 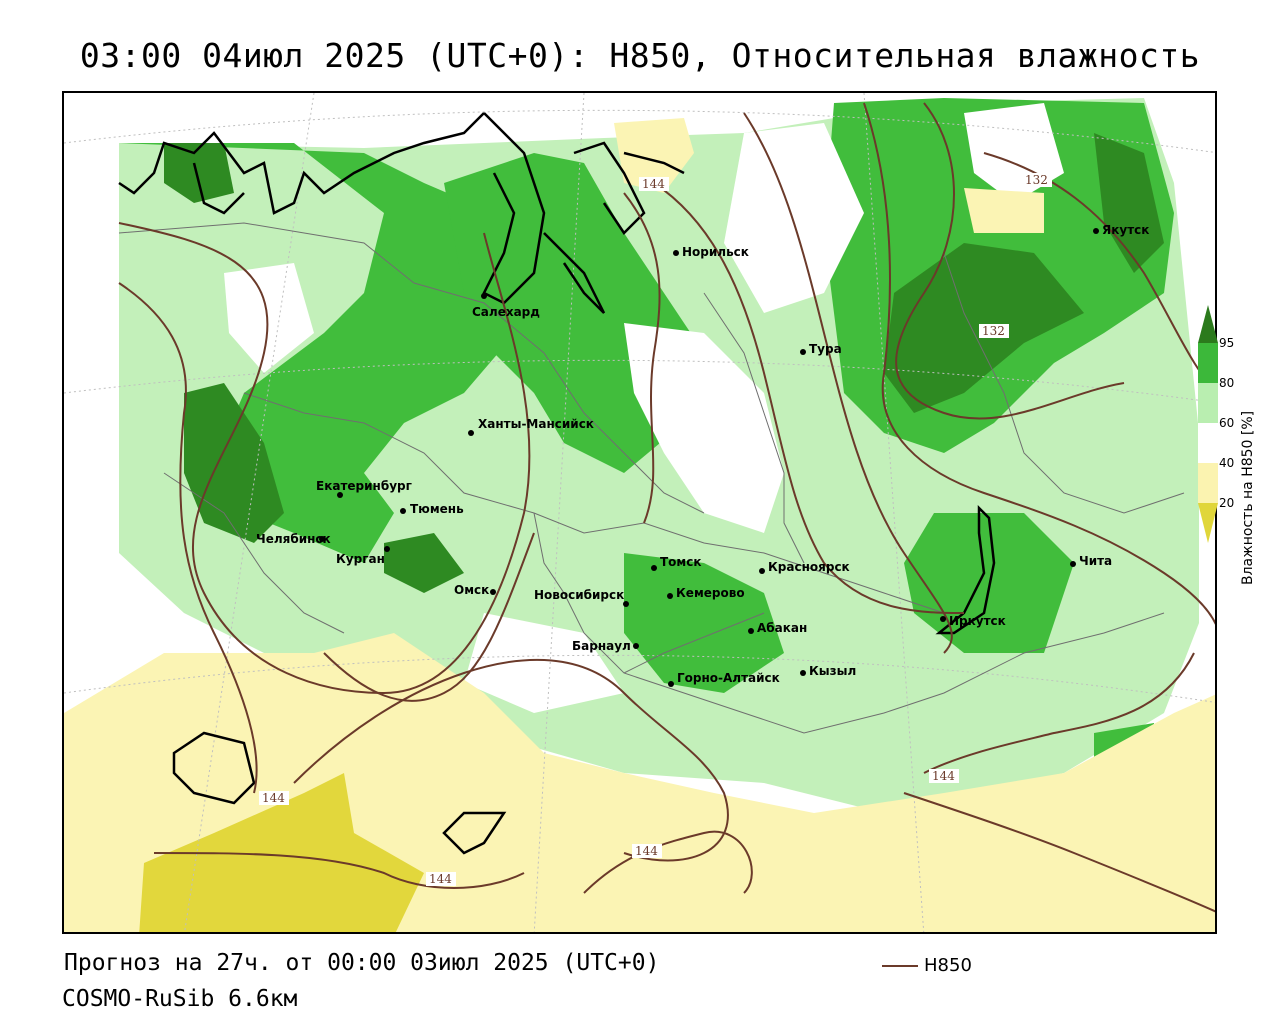 What do you see at coordinates (832, 671) in the screenshot?
I see `svg-text: Кызыл` at bounding box center [832, 671].